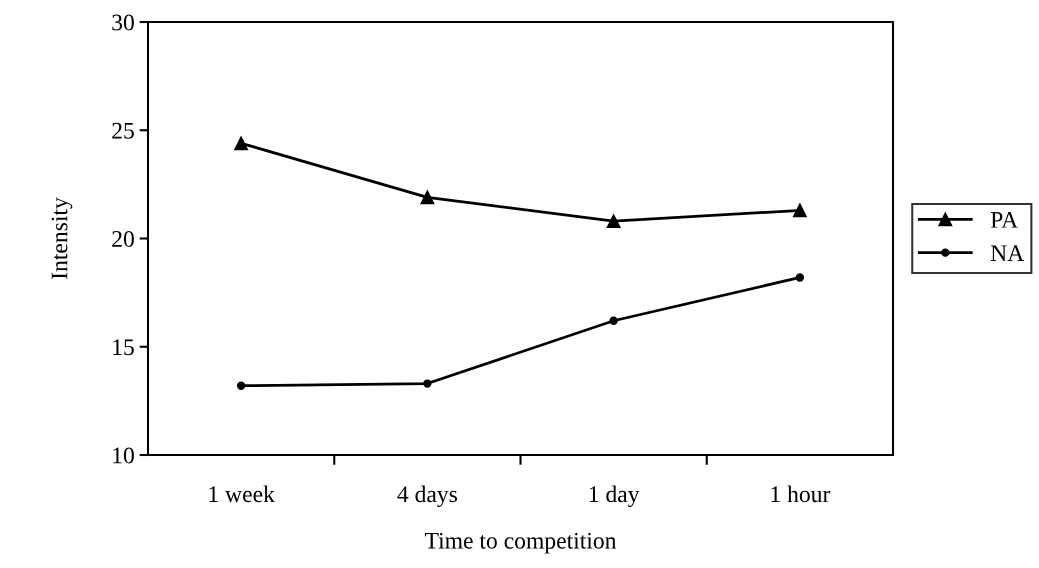 The width and height of the screenshot is (1039, 568). Describe the element at coordinates (123, 238) in the screenshot. I see `y-tick-label: 20` at that location.